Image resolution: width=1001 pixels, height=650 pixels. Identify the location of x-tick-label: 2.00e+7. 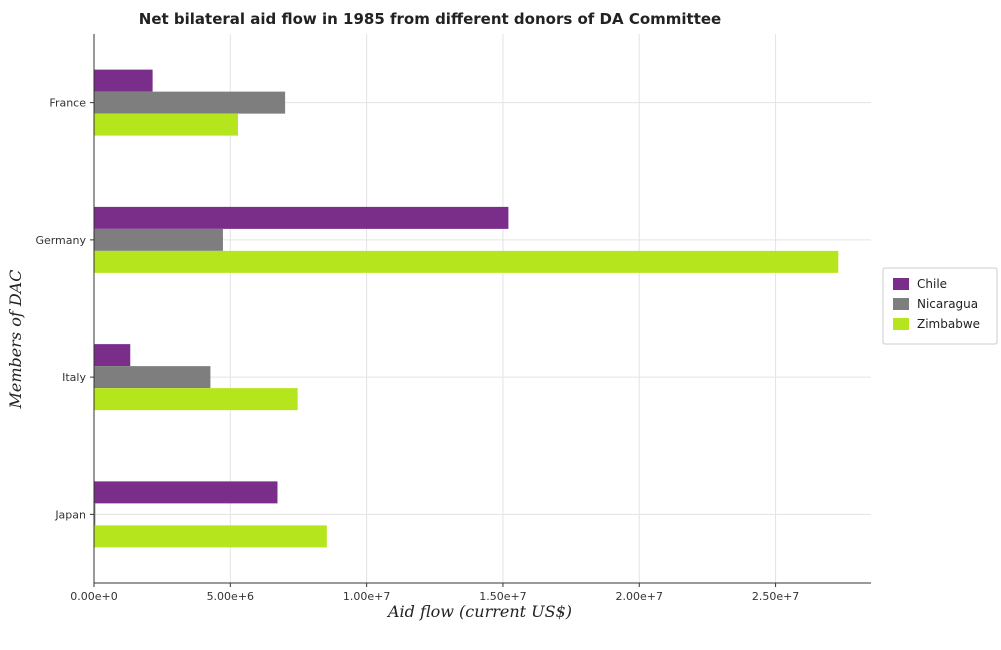
(639, 596).